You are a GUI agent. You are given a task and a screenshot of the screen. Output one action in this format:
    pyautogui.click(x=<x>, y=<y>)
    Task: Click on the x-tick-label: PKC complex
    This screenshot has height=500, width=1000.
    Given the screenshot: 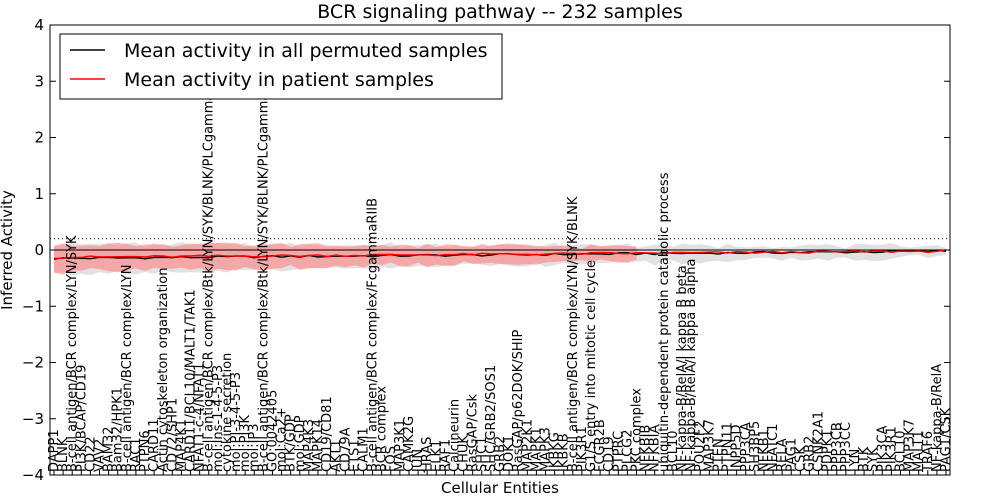 What is the action you would take?
    pyautogui.click(x=637, y=430)
    